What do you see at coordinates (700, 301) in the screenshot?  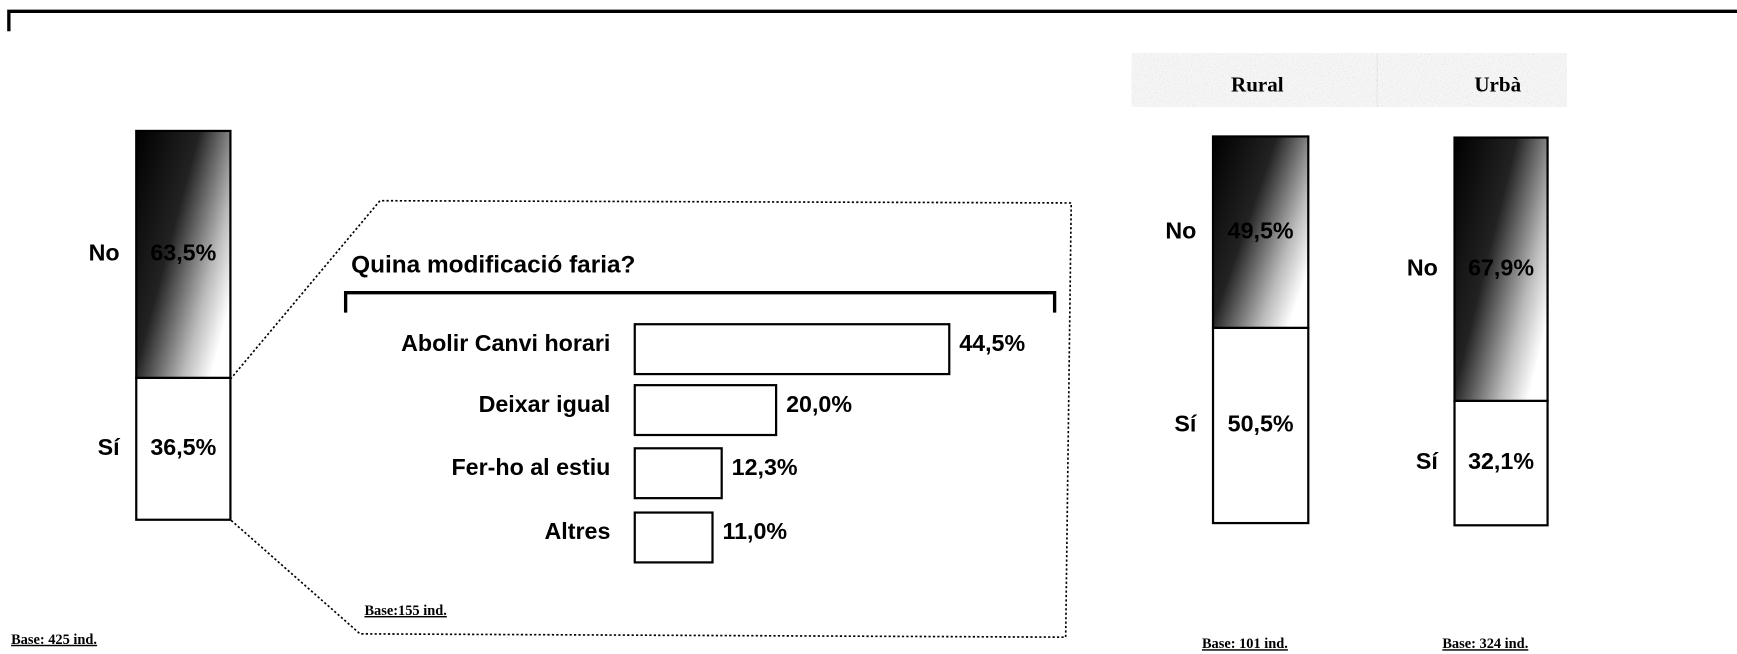 I see `bracket` at bounding box center [700, 301].